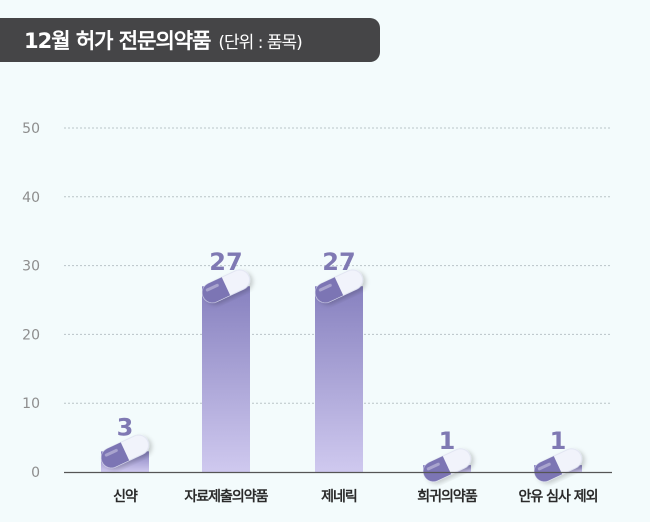 This screenshot has height=522, width=650. I want to click on y-tick-label: 40, so click(31, 198).